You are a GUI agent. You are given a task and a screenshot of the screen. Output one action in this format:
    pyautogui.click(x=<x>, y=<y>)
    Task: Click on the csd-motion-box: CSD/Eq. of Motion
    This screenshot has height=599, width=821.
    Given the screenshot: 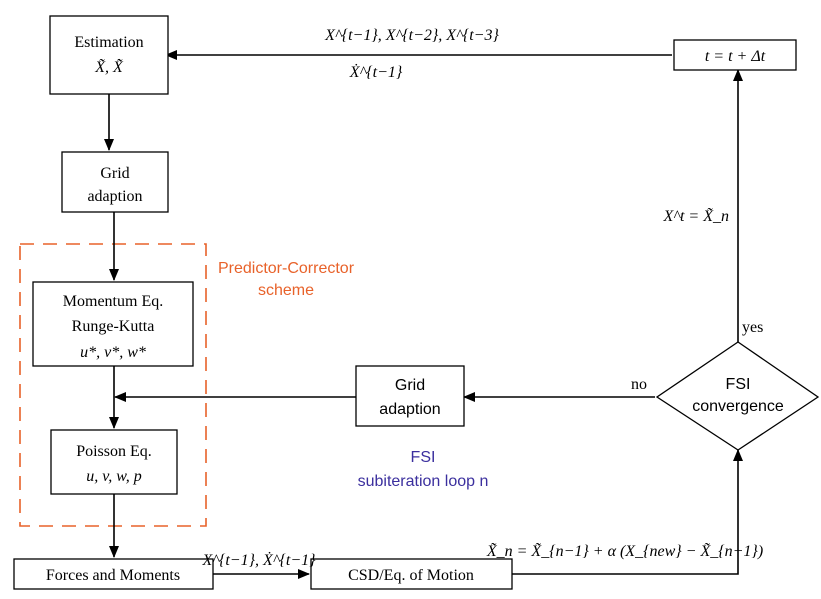 What is the action you would take?
    pyautogui.click(x=411, y=574)
    